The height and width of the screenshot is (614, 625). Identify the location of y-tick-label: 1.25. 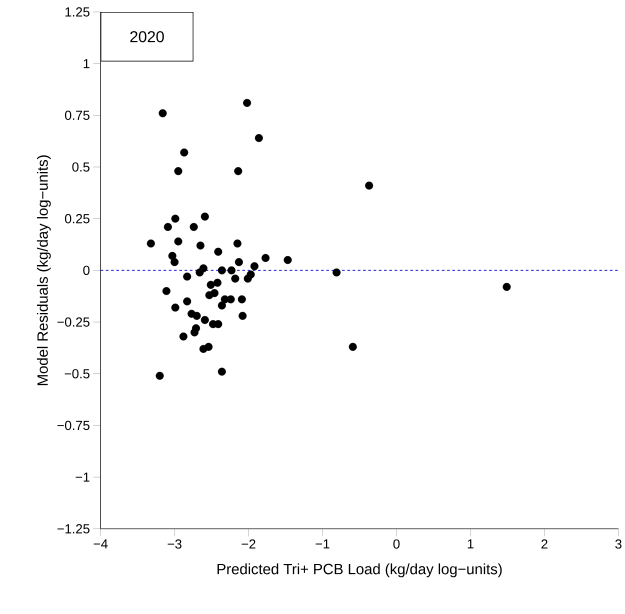
(77, 11).